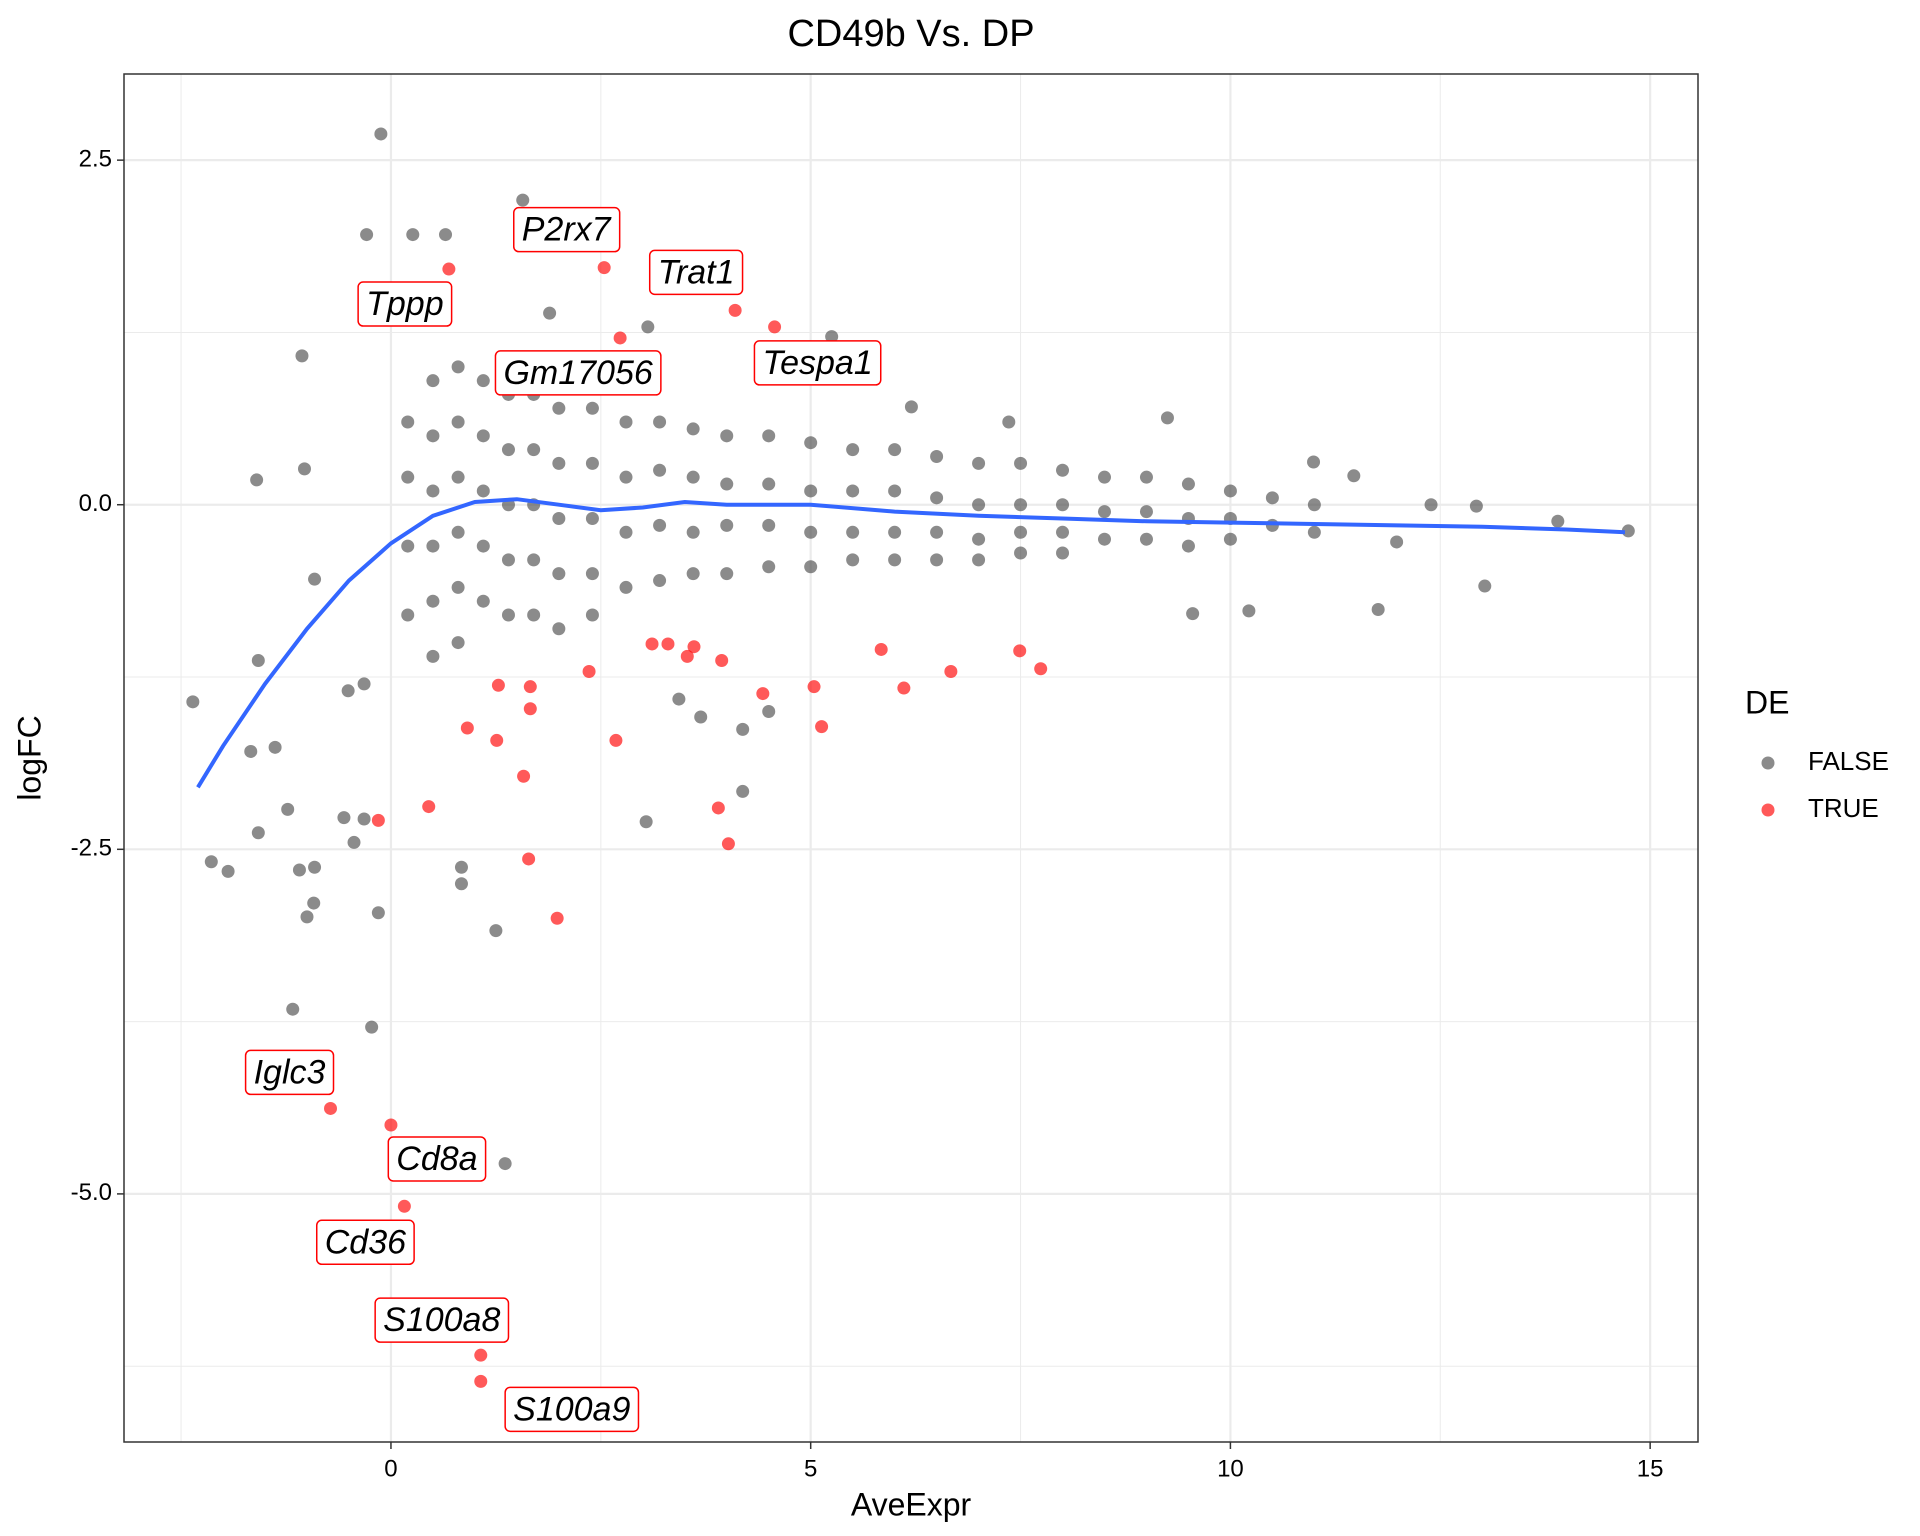 The height and width of the screenshot is (1536, 1920). What do you see at coordinates (810, 1468) in the screenshot?
I see `x-tick-label: 5` at bounding box center [810, 1468].